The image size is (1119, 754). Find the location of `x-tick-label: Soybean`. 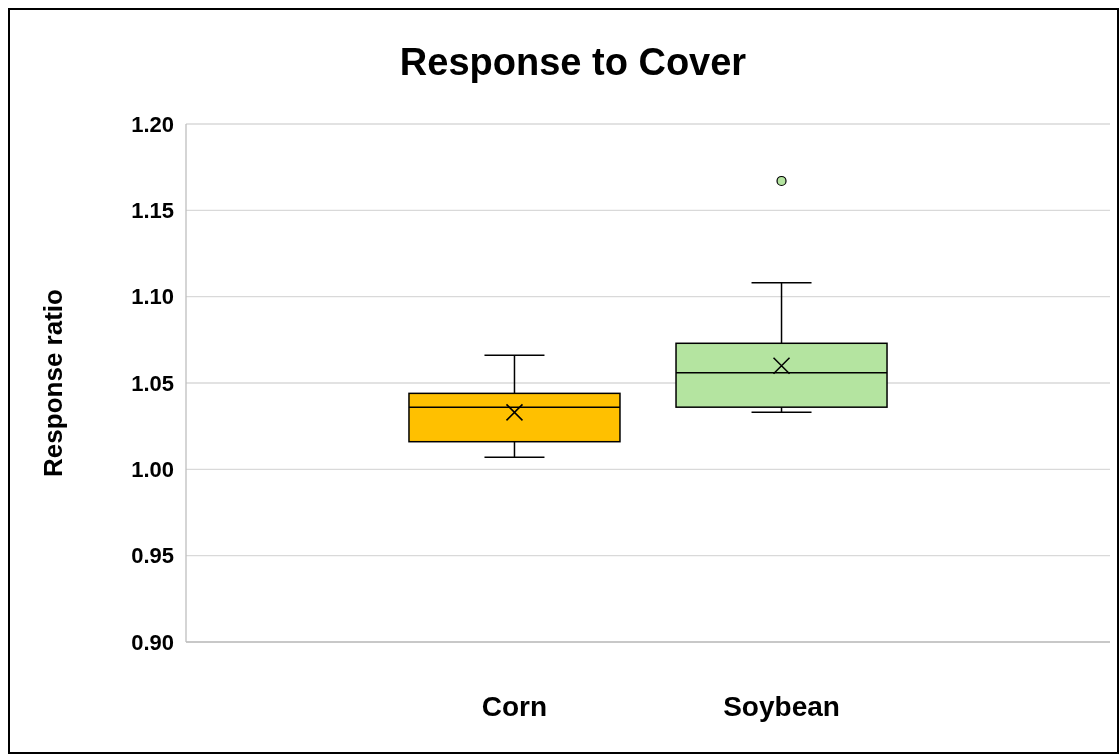

x-tick-label: Soybean is located at coordinates (781, 706).